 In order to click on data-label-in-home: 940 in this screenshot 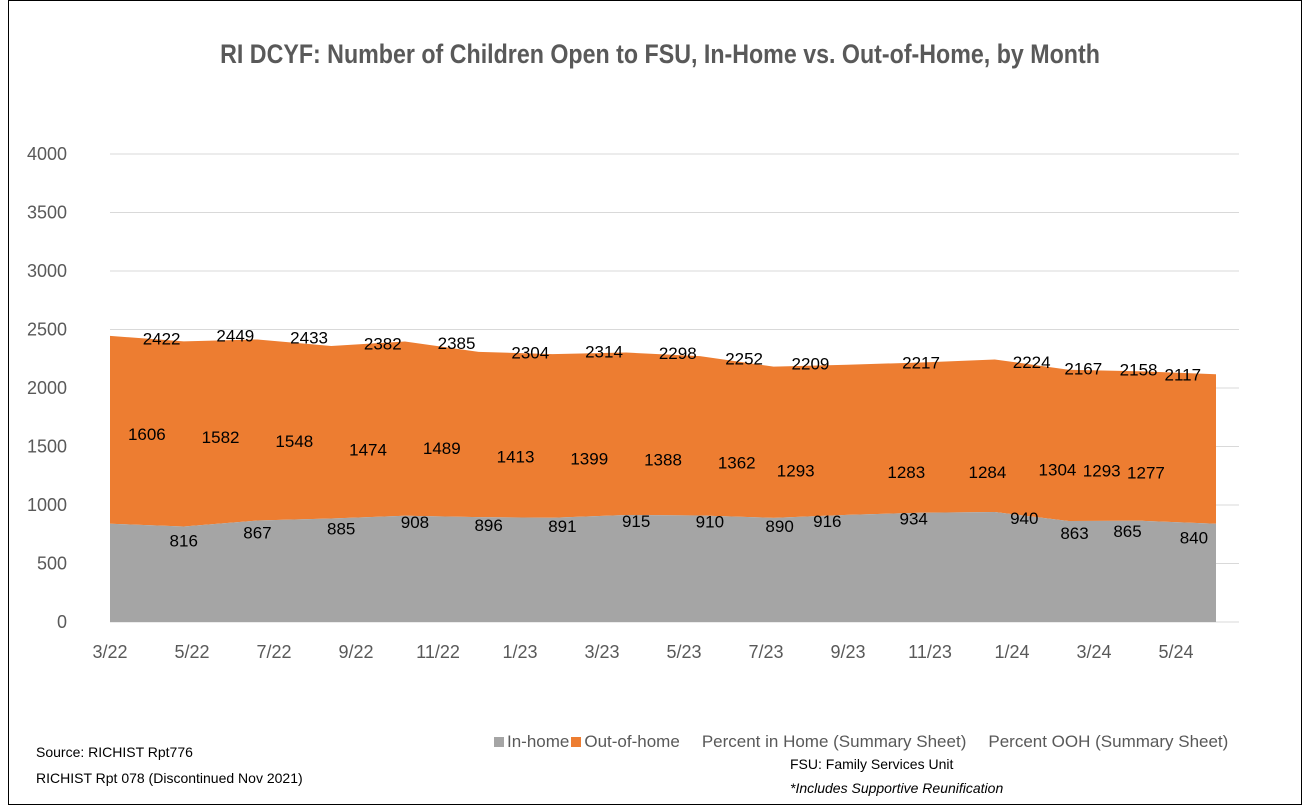, I will do `click(1024, 518)`.